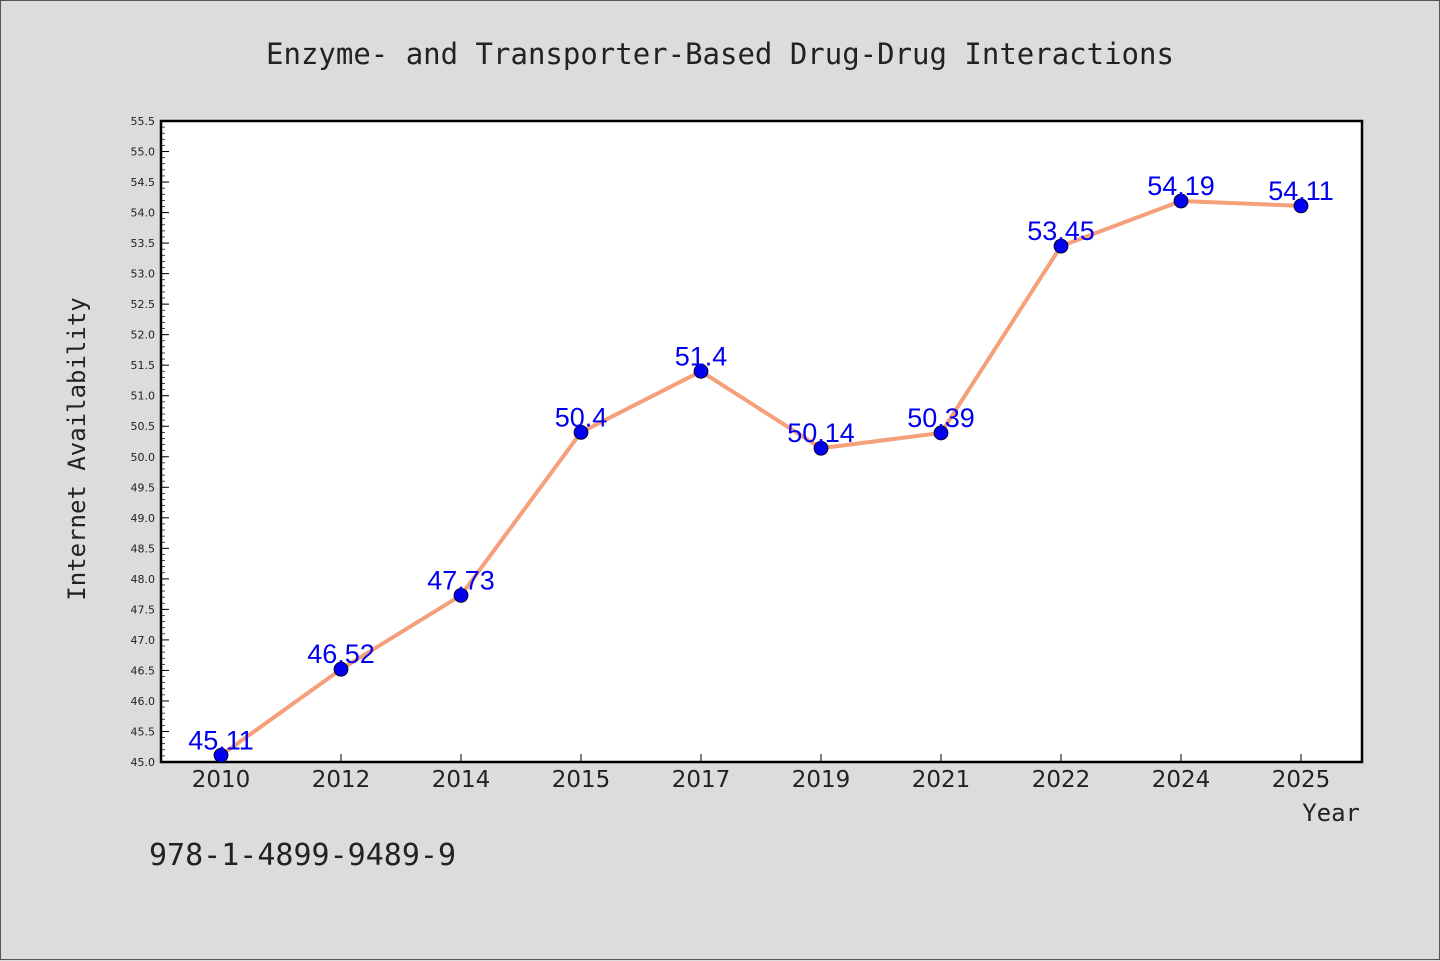  I want to click on y-tick-label: 54.0, so click(143, 213).